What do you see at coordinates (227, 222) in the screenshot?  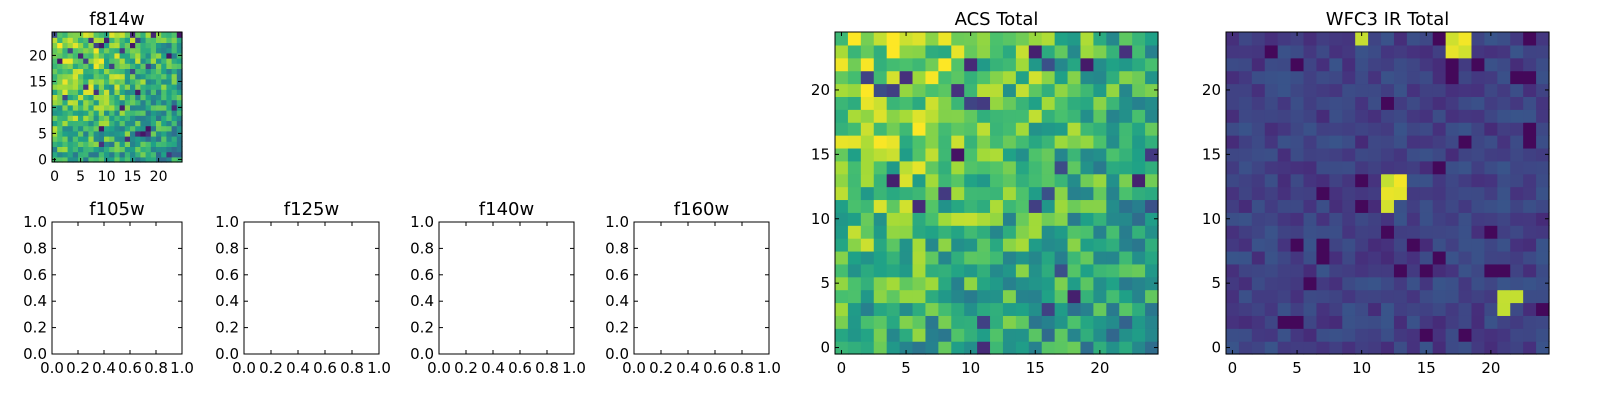 I see `y-tick-label: 1.0` at bounding box center [227, 222].